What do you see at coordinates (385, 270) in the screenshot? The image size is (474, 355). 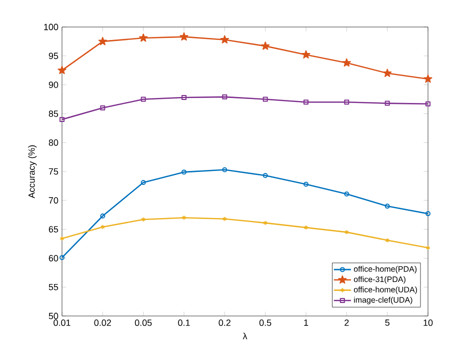 I see `legend-label: office-home(PDA)` at bounding box center [385, 270].